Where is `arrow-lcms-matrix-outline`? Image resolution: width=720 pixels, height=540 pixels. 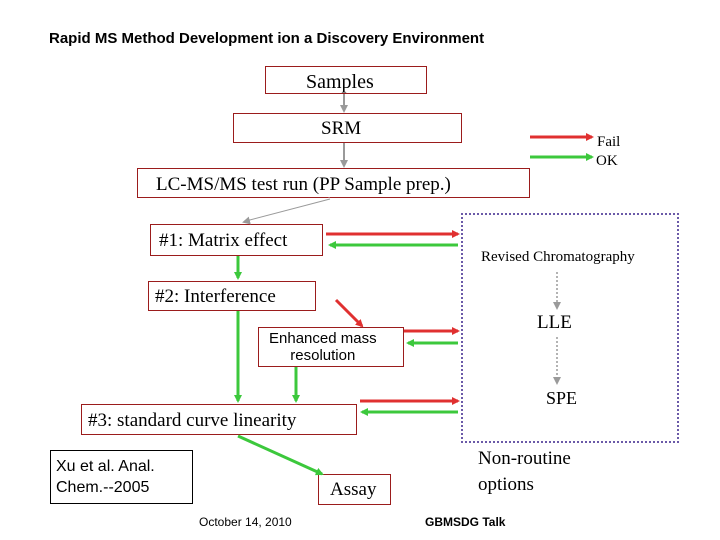
arrow-lcms-matrix-outline is located at coordinates (288, 210).